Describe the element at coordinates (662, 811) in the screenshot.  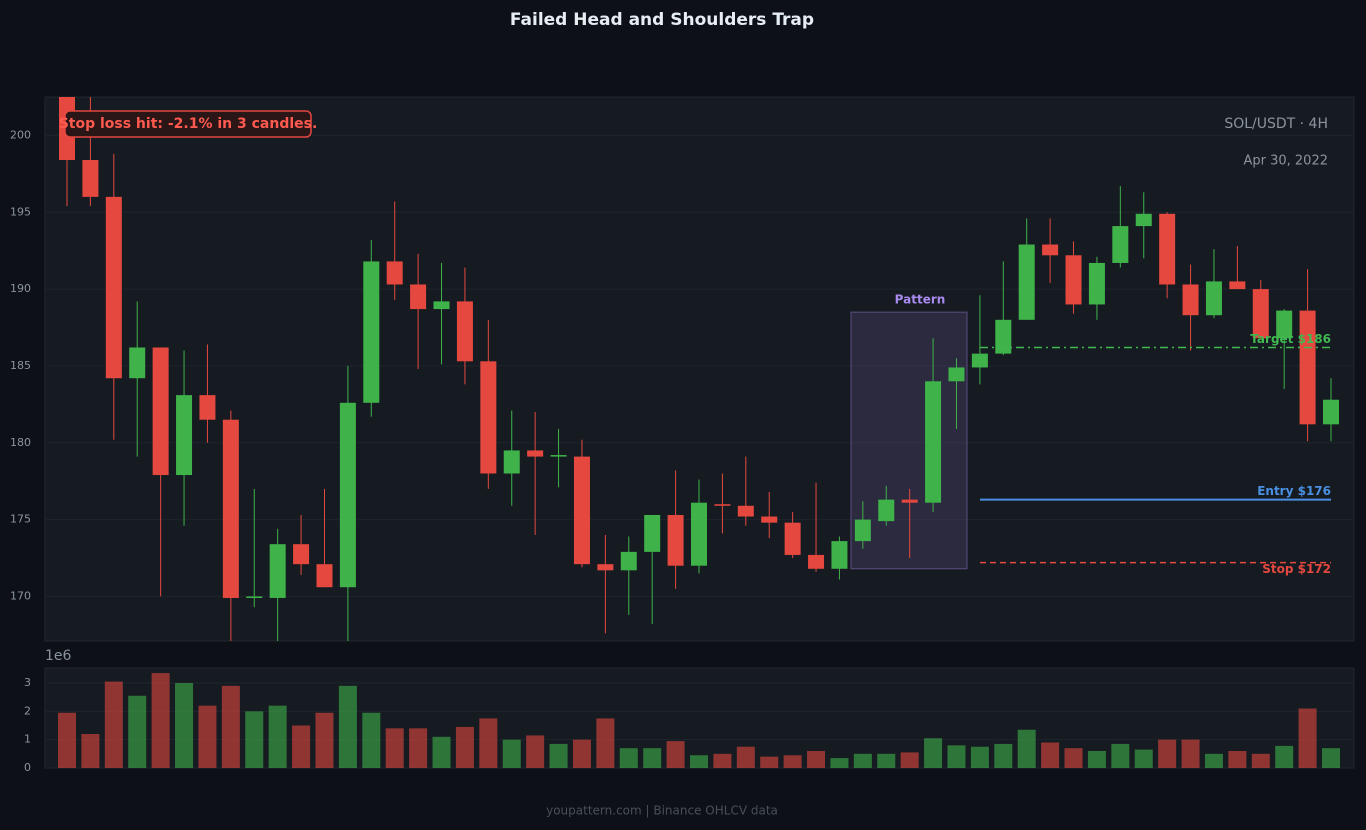
I see `footer: youpattern.com | Binance OHLCV data` at that location.